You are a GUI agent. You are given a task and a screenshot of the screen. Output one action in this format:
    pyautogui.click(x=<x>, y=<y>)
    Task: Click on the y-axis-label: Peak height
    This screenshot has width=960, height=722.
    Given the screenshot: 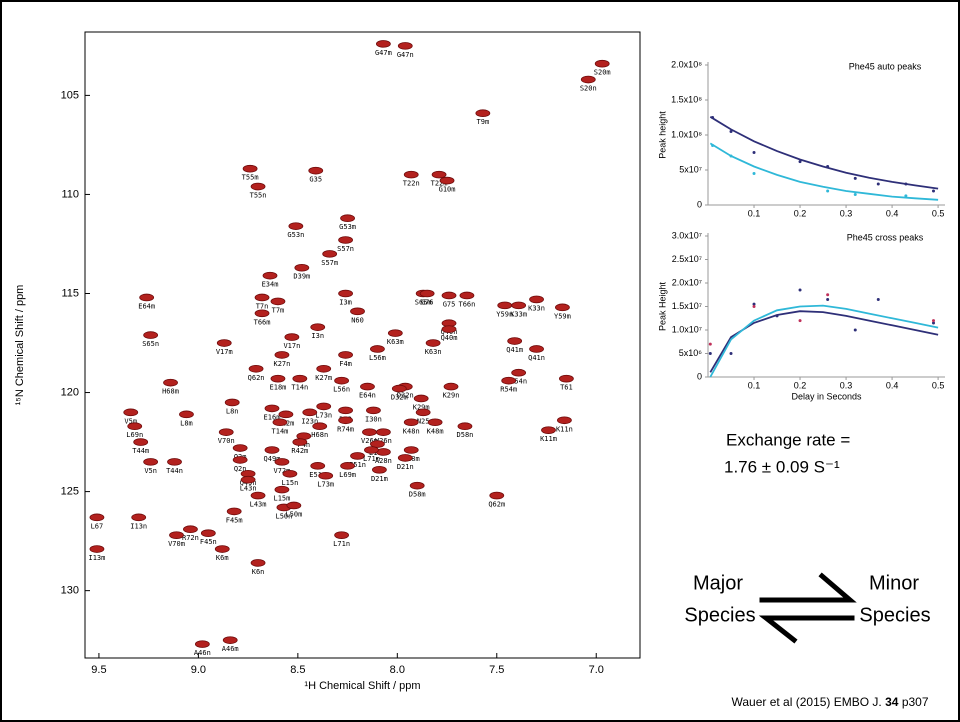 What is the action you would take?
    pyautogui.click(x=662, y=135)
    